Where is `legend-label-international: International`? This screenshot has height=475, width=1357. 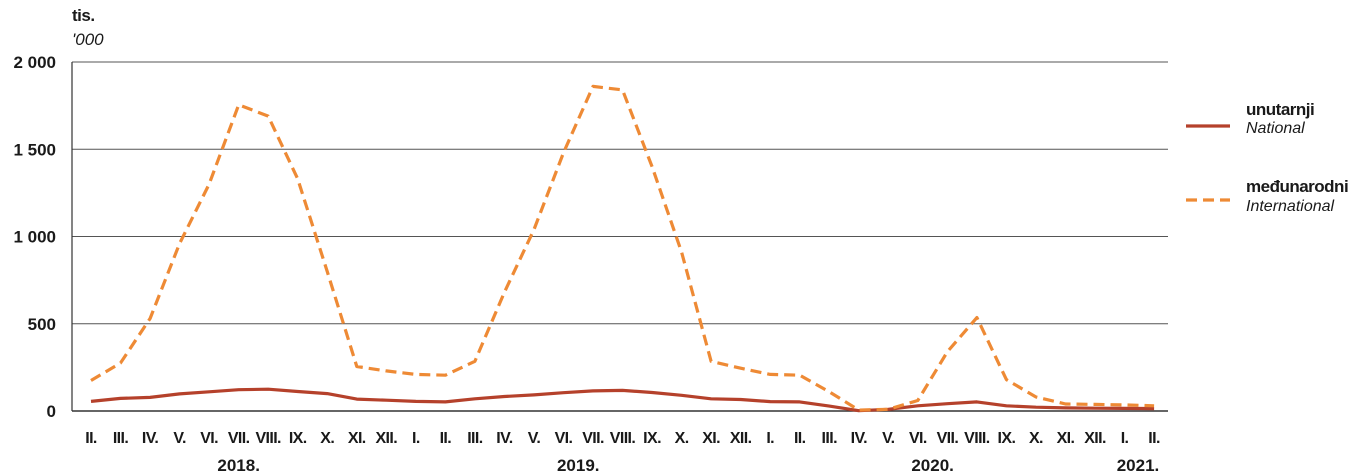
legend-label-international: International is located at coordinates (1290, 206).